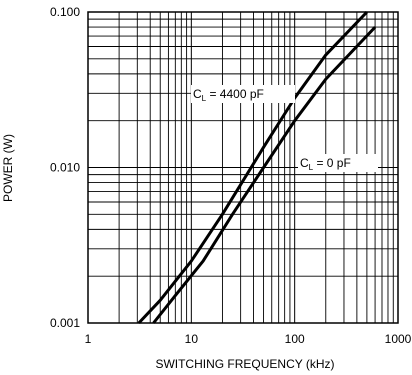 The height and width of the screenshot is (375, 412). Describe the element at coordinates (8, 168) in the screenshot. I see `y-axis-title: POWER (W)` at that location.